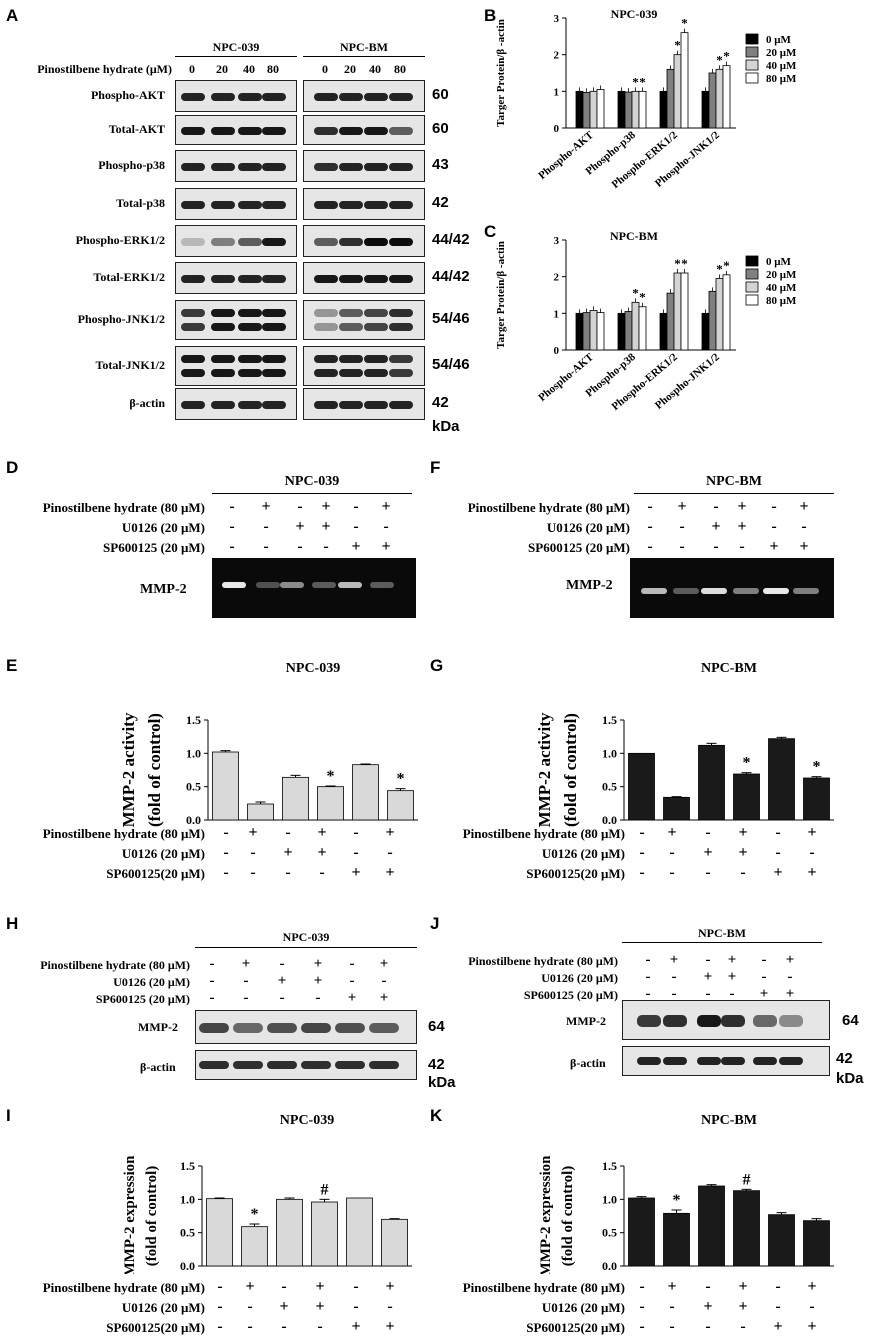 This screenshot has height=1339, width=874. Describe the element at coordinates (375, 69) in the screenshot. I see `dose-label: 40` at that location.